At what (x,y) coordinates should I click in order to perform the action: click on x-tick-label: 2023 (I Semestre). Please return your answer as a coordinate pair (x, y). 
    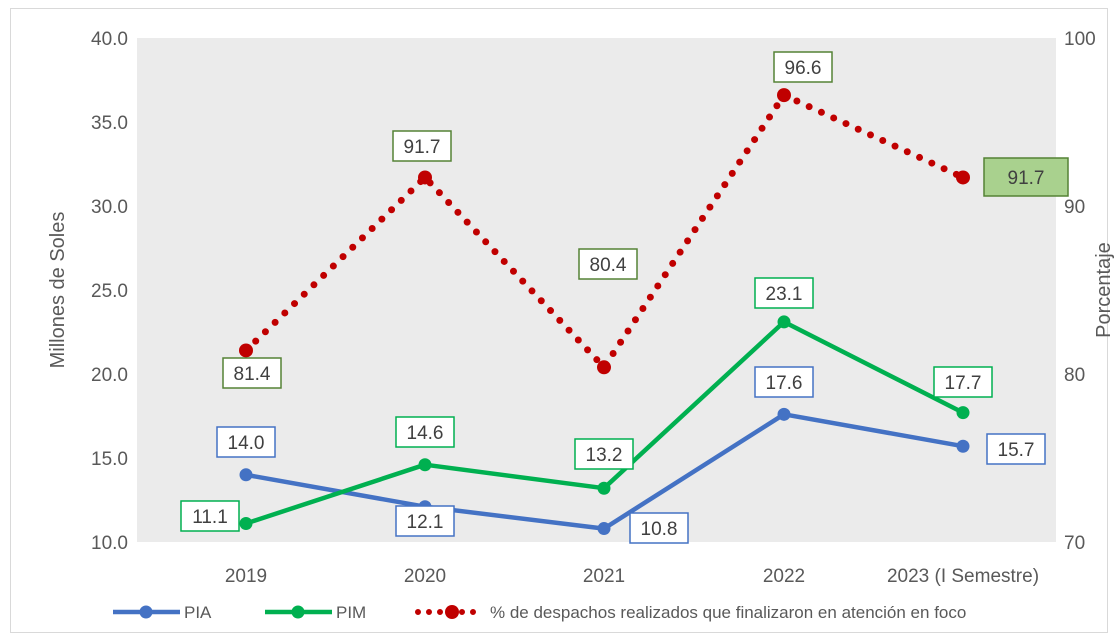
    Looking at the image, I should click on (963, 576).